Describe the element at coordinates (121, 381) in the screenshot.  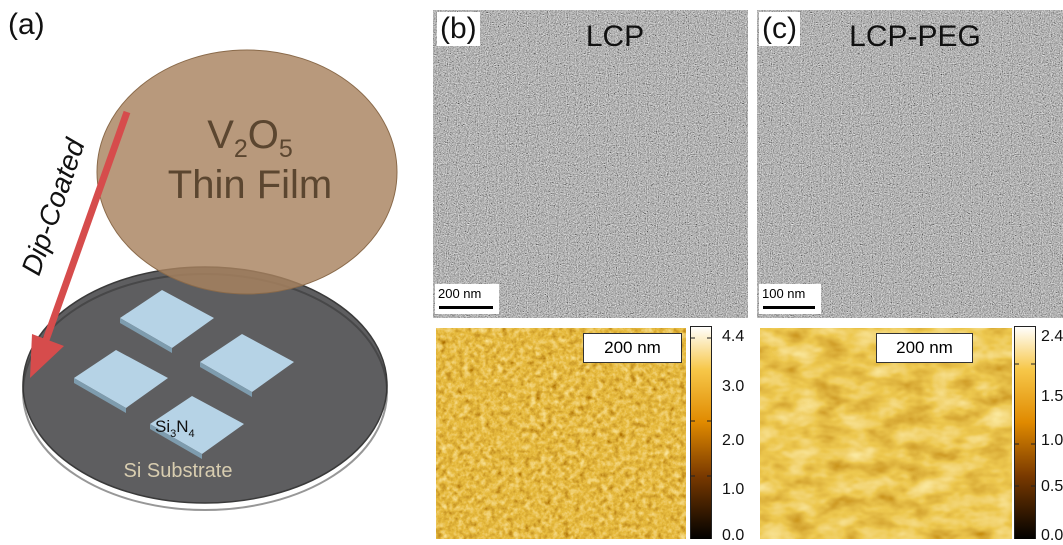
I see `si3n4-pad-left` at that location.